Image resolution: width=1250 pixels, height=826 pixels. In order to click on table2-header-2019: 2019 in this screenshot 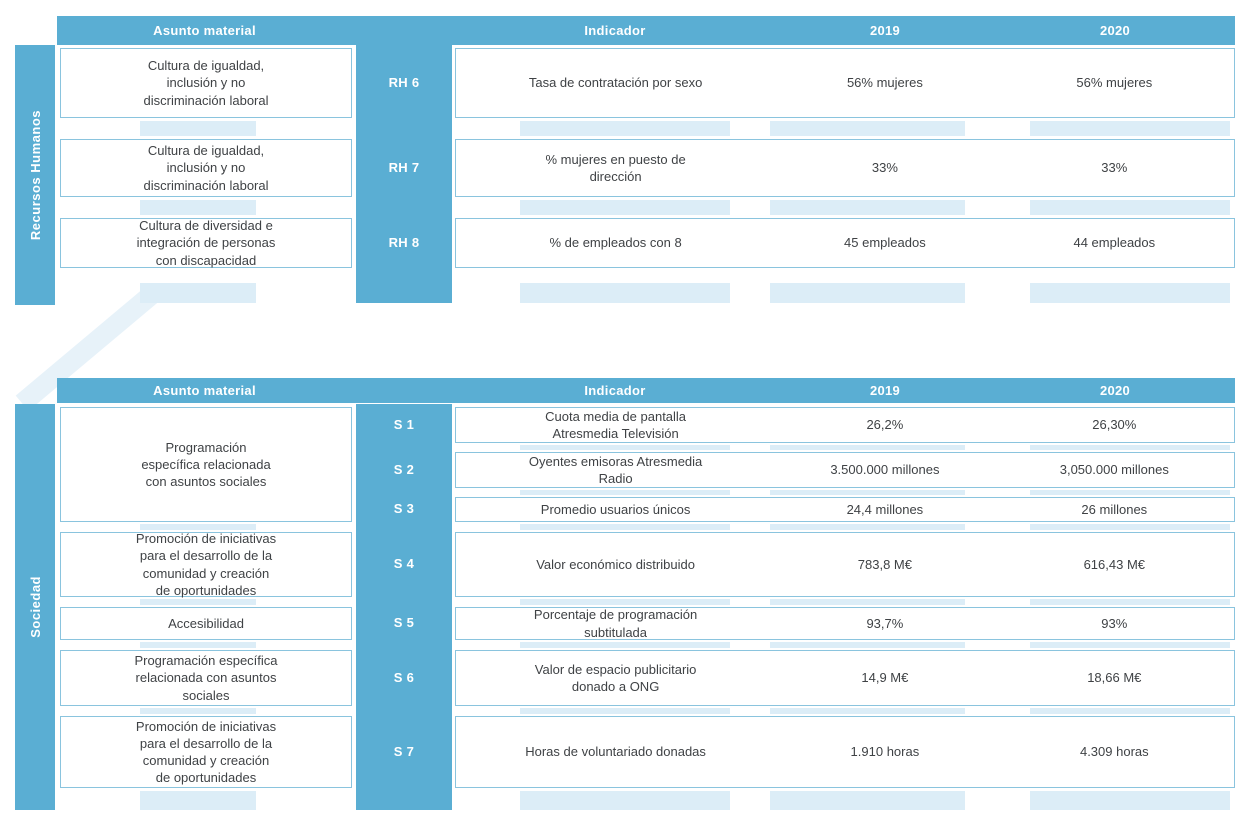, I will do `click(885, 390)`.